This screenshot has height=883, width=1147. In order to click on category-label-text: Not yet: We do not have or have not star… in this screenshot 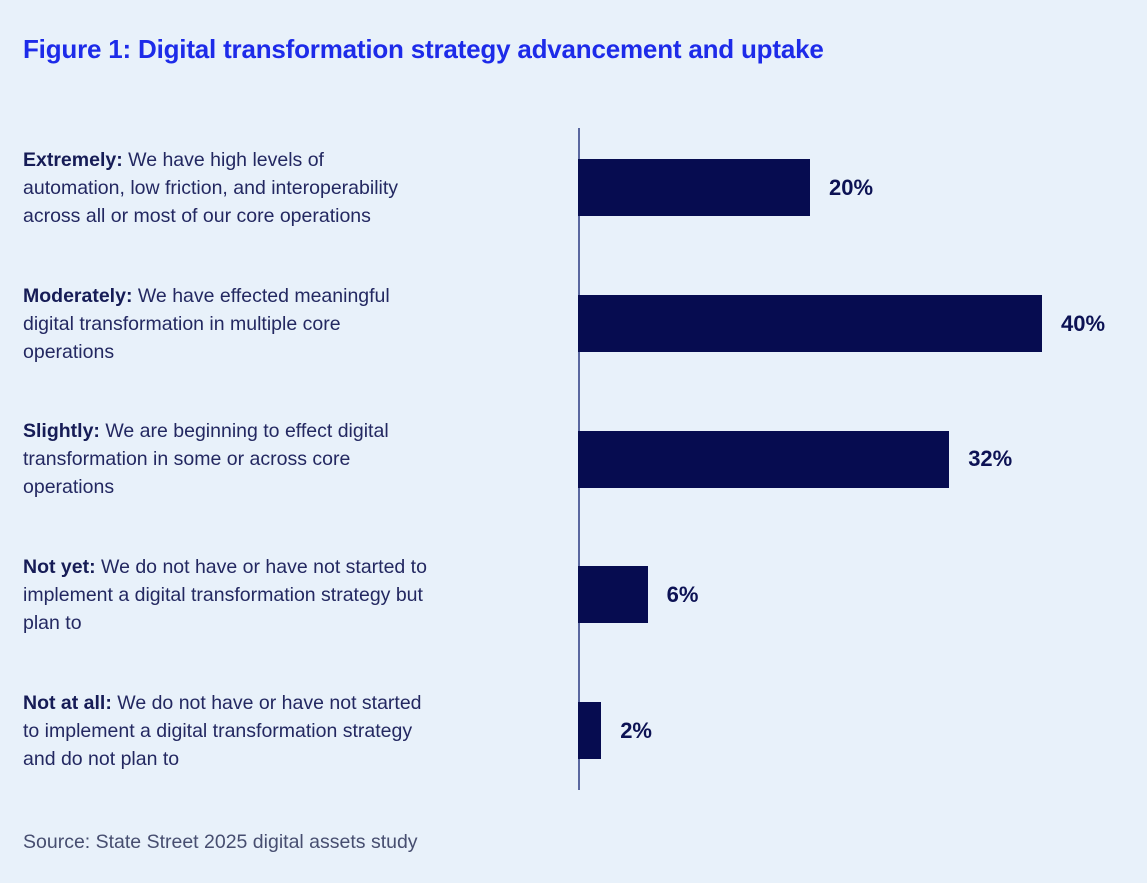, I will do `click(225, 595)`.